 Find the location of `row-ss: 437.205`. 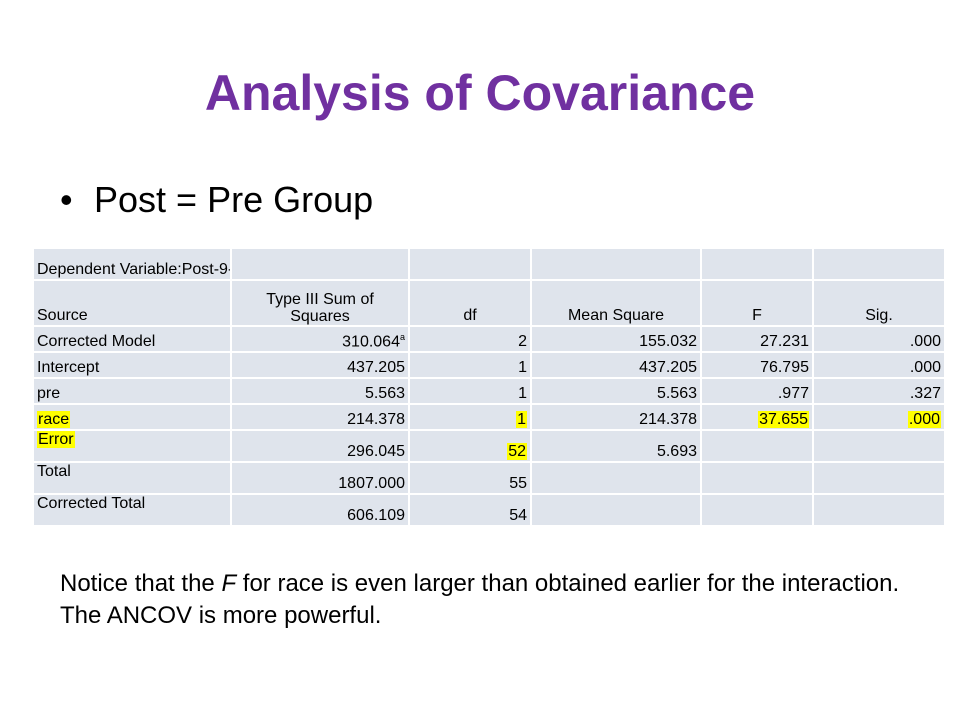

row-ss: 437.205 is located at coordinates (320, 365).